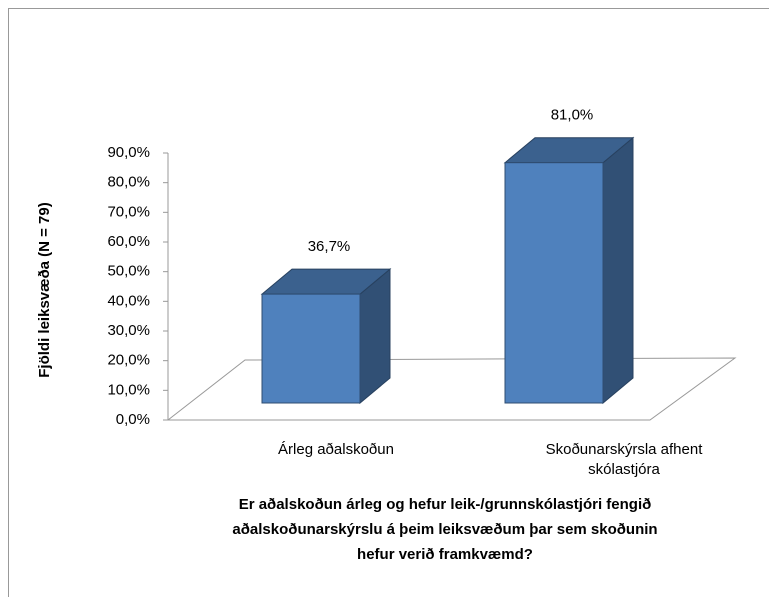  I want to click on value-label: 36,7%, so click(329, 246).